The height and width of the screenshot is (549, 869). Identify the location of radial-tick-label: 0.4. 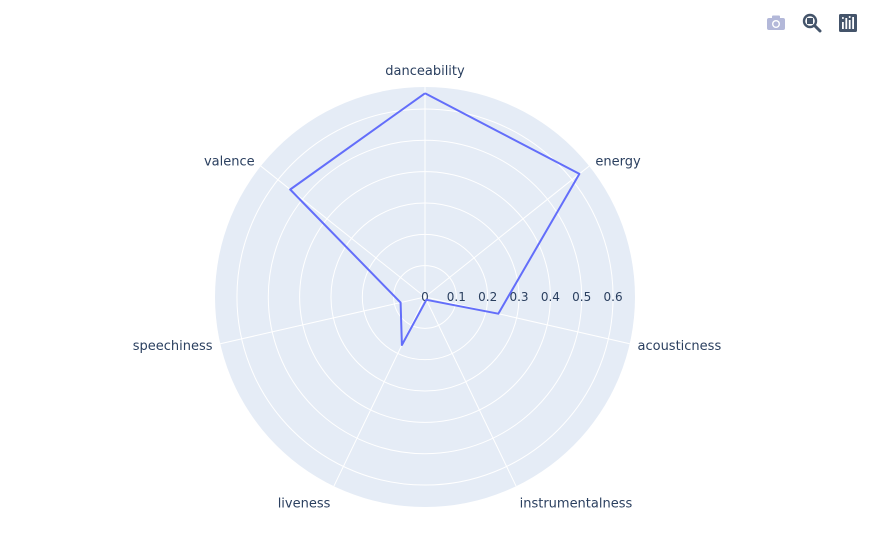
(550, 297).